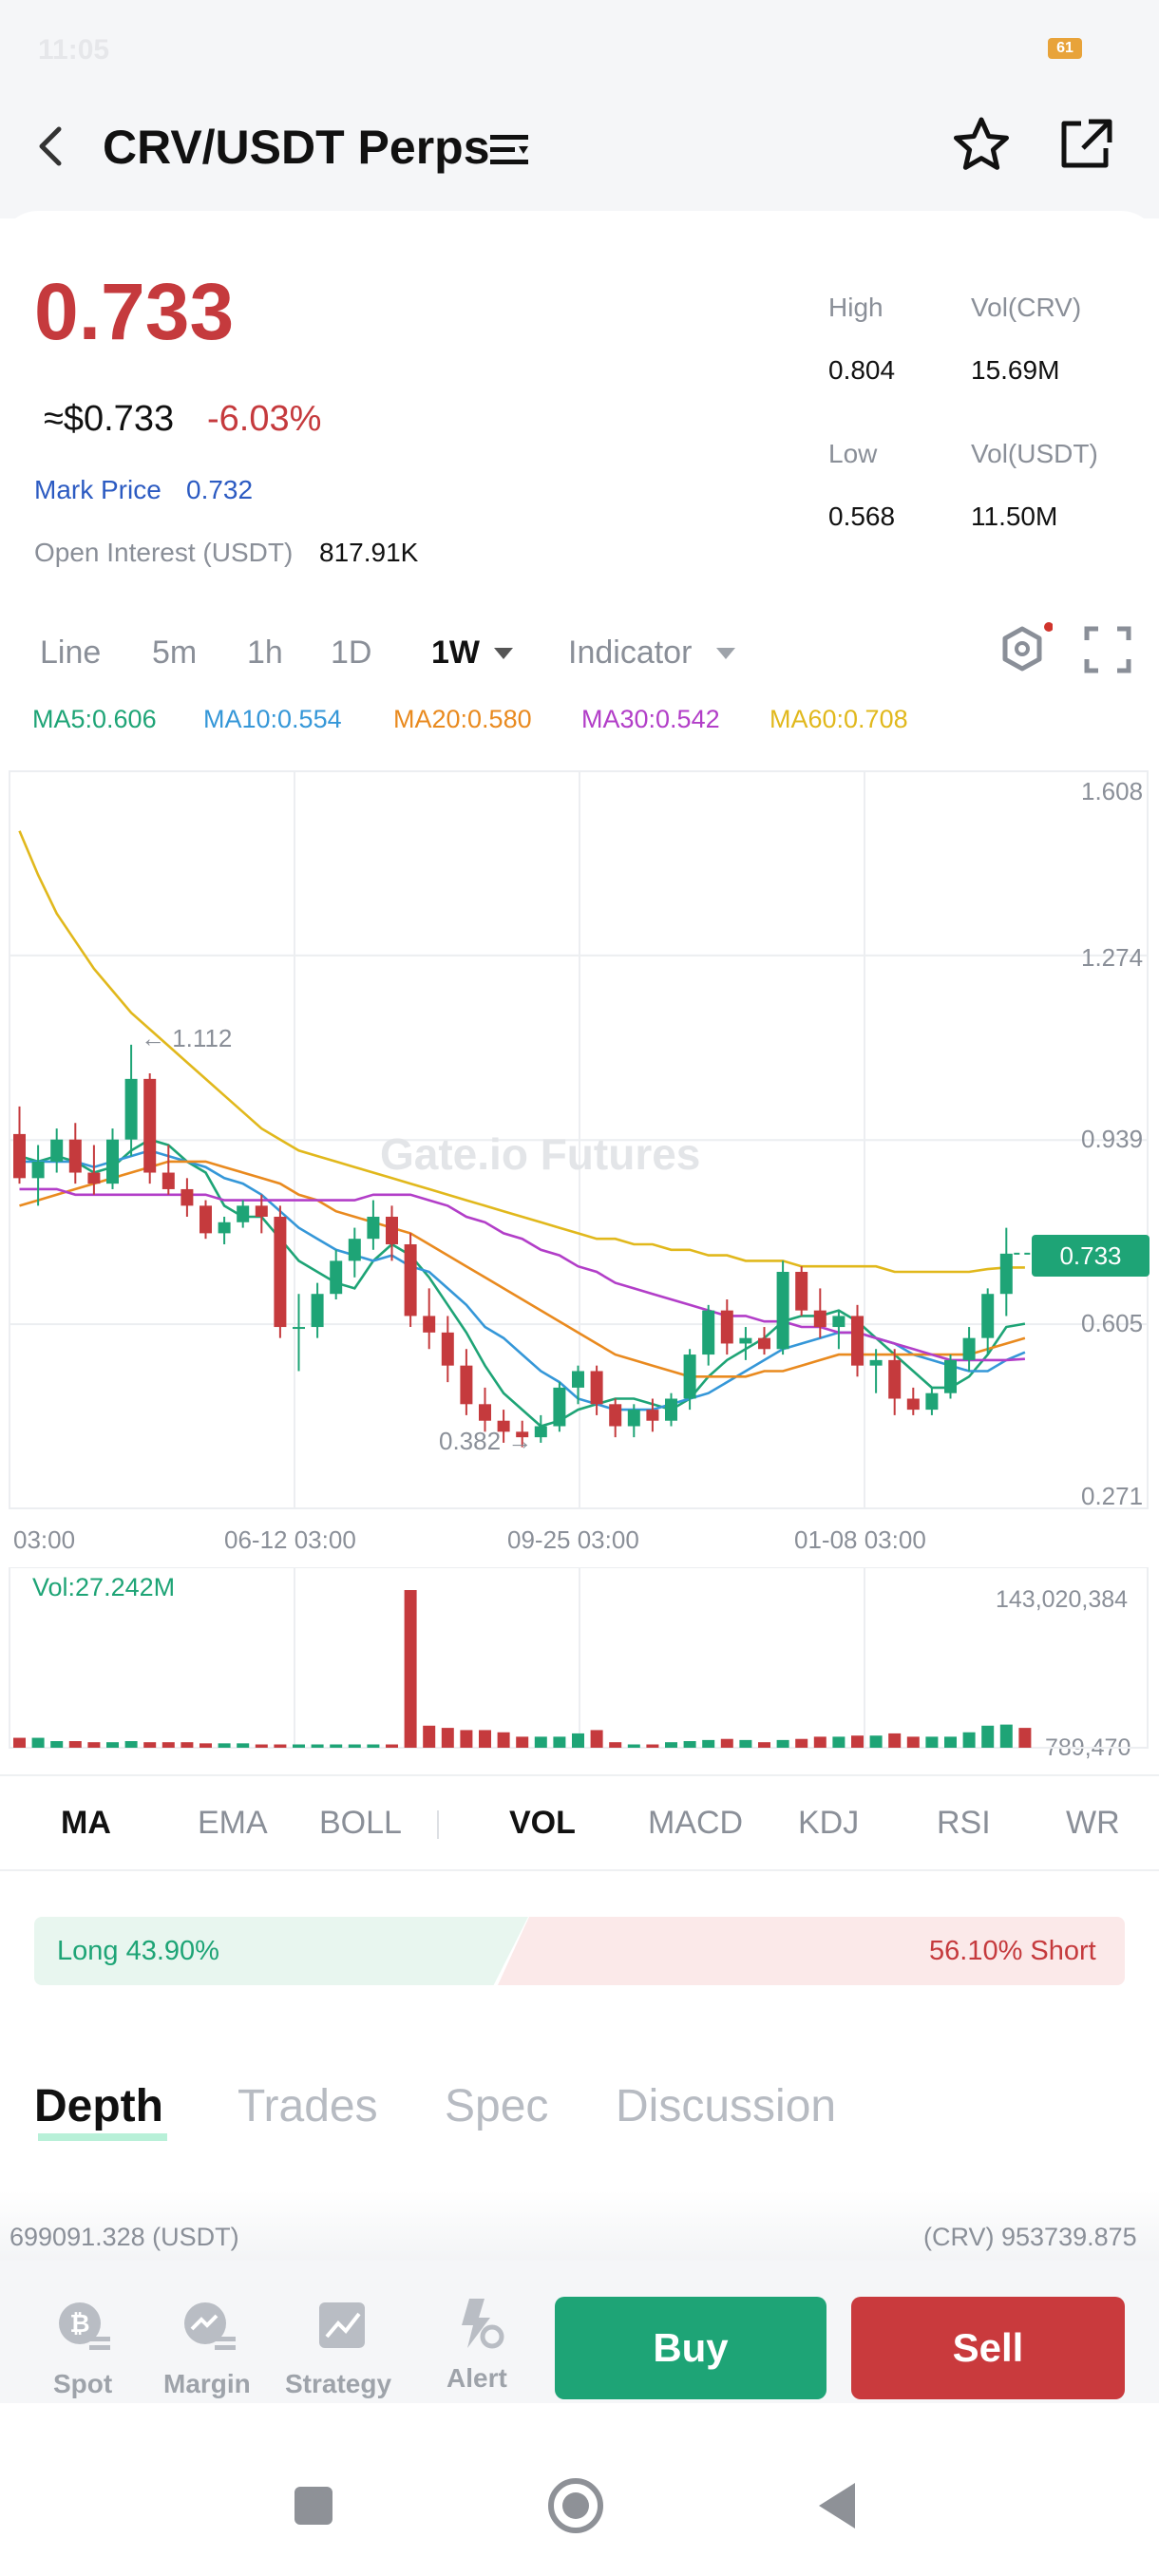  What do you see at coordinates (829, 1823) in the screenshot?
I see `indicator-tab-kdj: KDJ` at bounding box center [829, 1823].